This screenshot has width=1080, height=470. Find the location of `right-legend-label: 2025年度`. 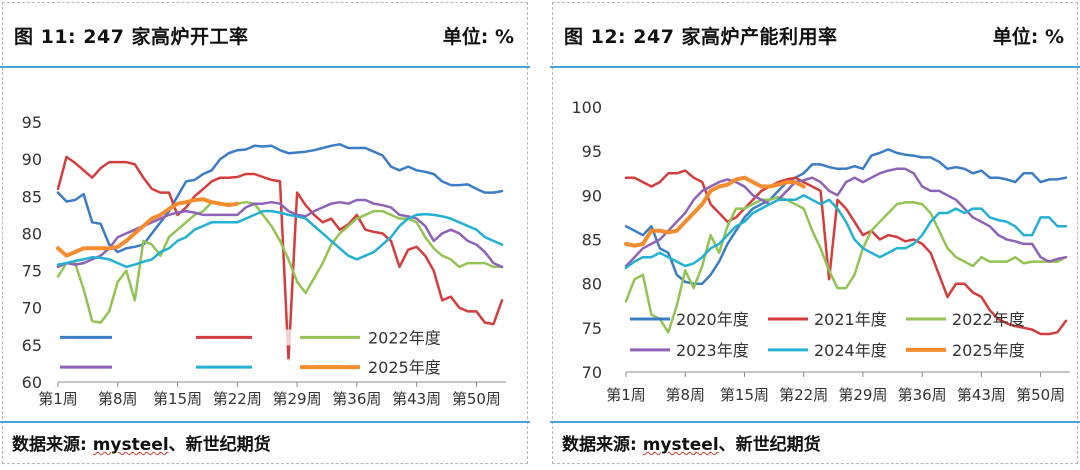

right-legend-label: 2025年度 is located at coordinates (988, 350).